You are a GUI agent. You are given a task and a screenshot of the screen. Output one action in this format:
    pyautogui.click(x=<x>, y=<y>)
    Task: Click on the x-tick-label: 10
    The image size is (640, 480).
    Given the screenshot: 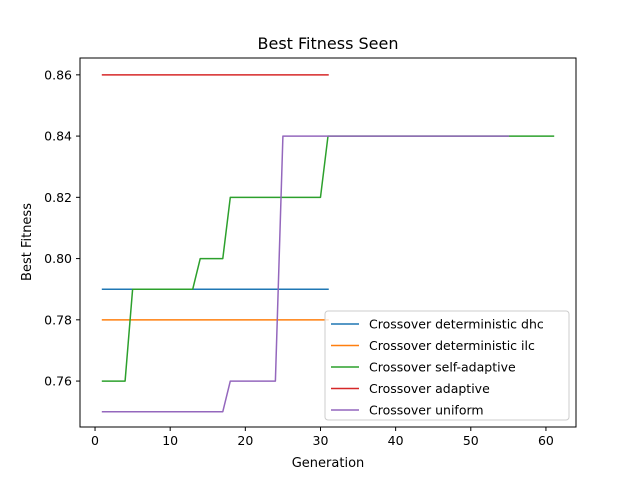 What is the action you would take?
    pyautogui.click(x=170, y=440)
    